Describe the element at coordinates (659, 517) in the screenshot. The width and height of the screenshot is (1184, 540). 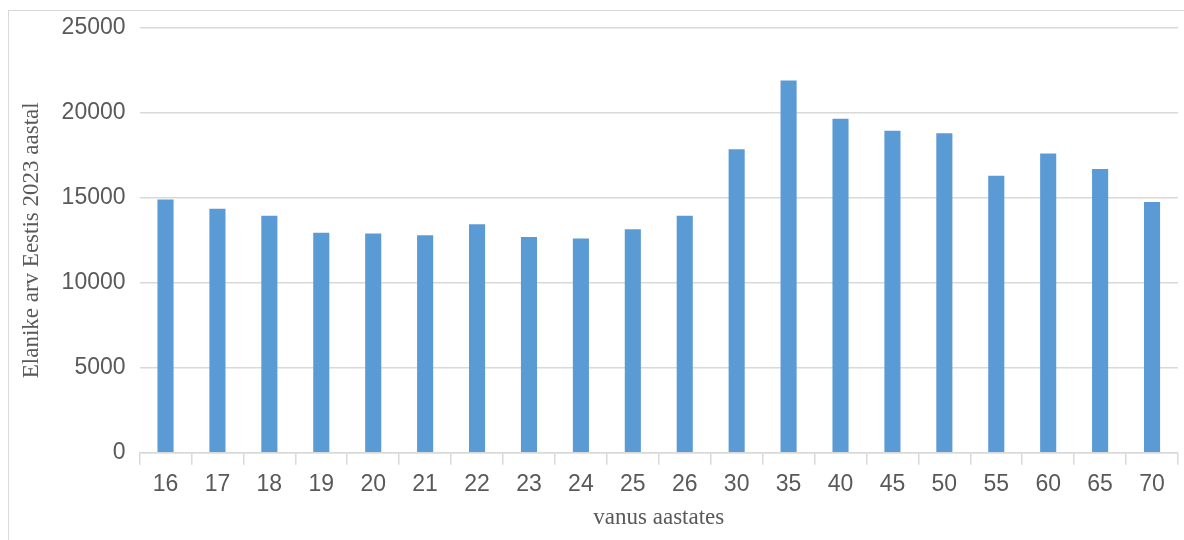
I see `x-axis-title: vanus aastates` at that location.